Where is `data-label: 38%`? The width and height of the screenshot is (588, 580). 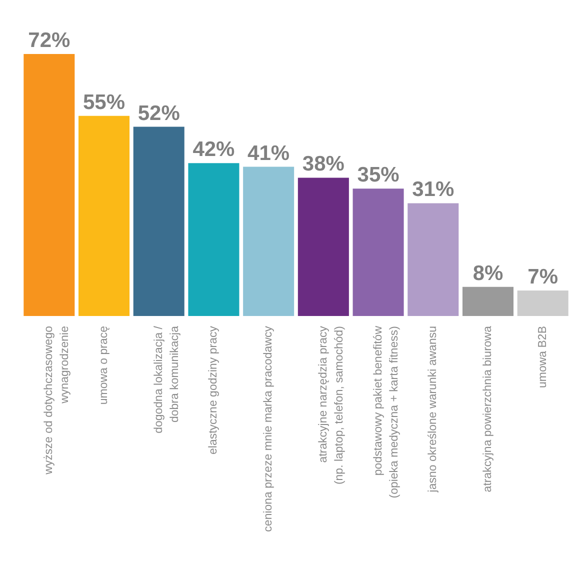 data-label: 38% is located at coordinates (323, 164).